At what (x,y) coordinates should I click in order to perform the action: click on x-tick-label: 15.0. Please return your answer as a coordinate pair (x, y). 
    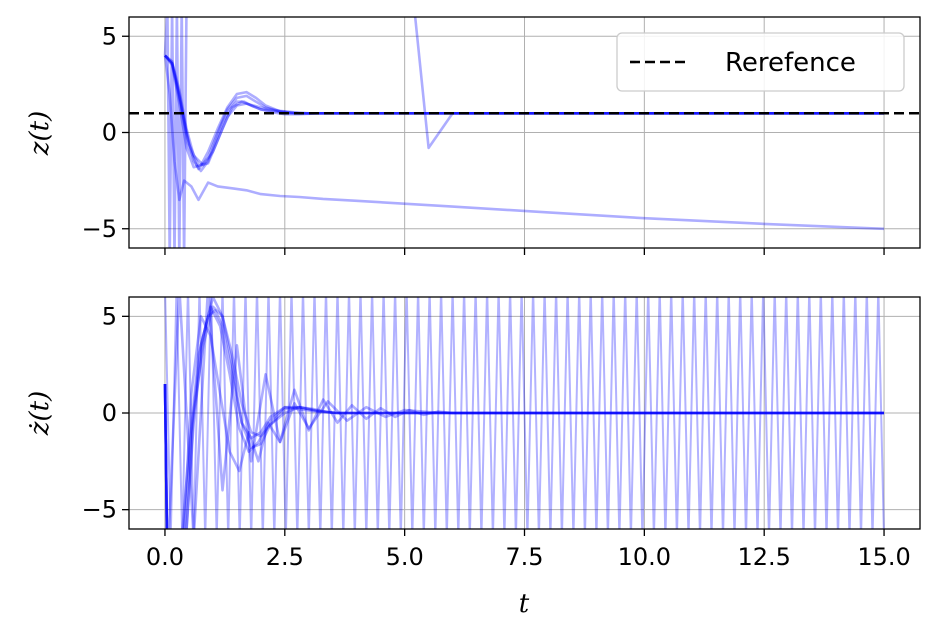
    Looking at the image, I should click on (883, 557).